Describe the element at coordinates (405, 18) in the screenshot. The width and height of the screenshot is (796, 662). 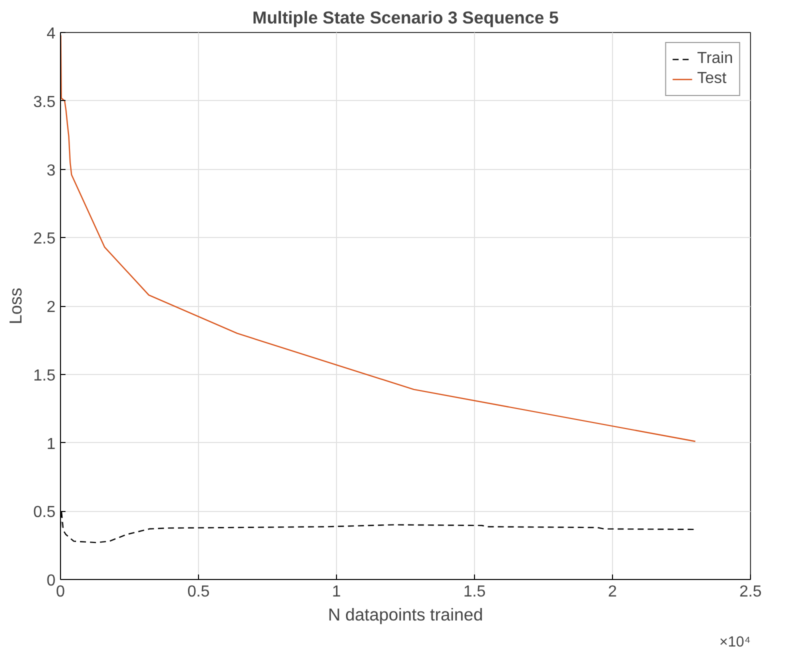
I see `chart-title: Multiple State Scenario 3 Sequence 5` at that location.